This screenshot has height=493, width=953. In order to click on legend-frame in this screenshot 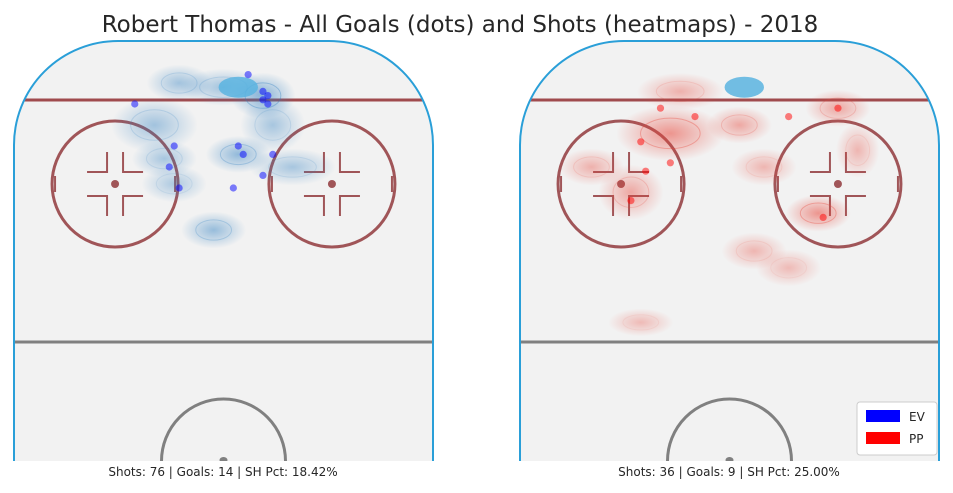, I will do `click(897, 428)`.